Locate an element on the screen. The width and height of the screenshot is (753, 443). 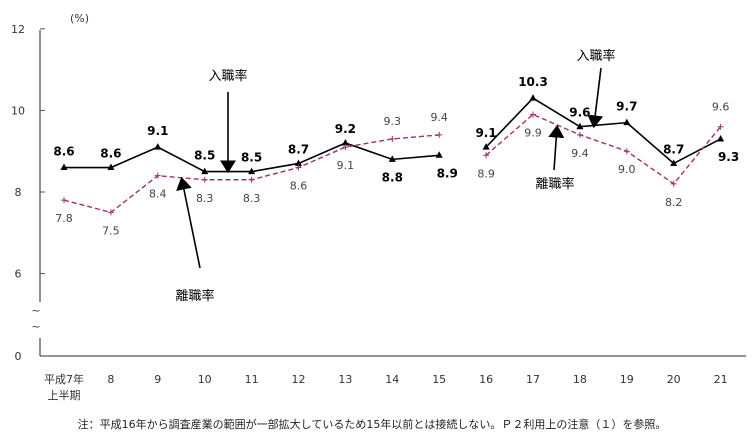
data-label-separation: 7.5 is located at coordinates (111, 230).